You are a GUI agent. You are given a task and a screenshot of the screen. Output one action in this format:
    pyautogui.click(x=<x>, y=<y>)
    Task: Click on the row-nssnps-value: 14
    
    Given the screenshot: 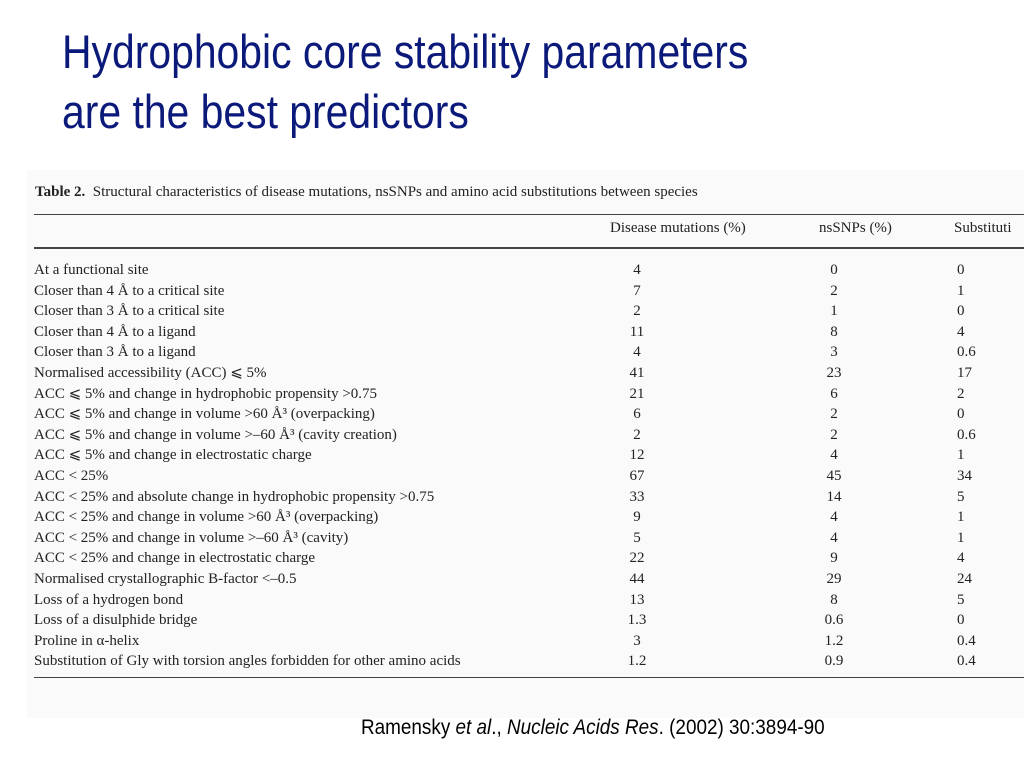 What is the action you would take?
    pyautogui.click(x=834, y=496)
    